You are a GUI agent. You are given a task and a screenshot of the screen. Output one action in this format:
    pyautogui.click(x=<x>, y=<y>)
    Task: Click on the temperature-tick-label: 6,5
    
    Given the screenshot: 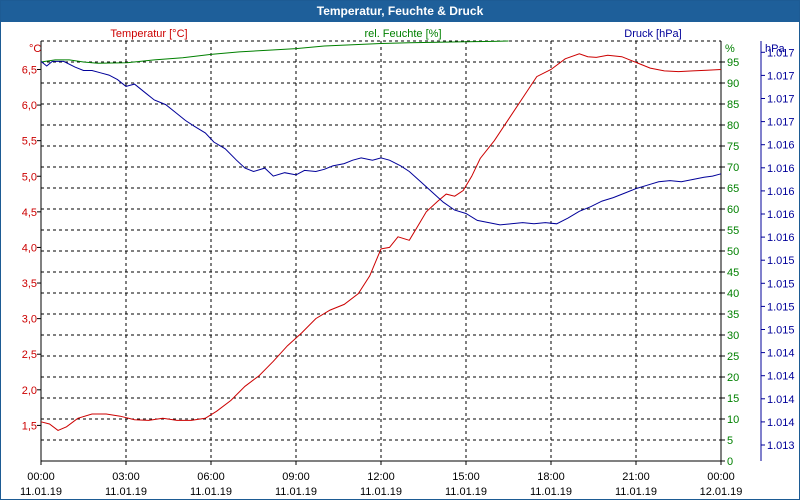 What is the action you would take?
    pyautogui.click(x=29, y=70)
    